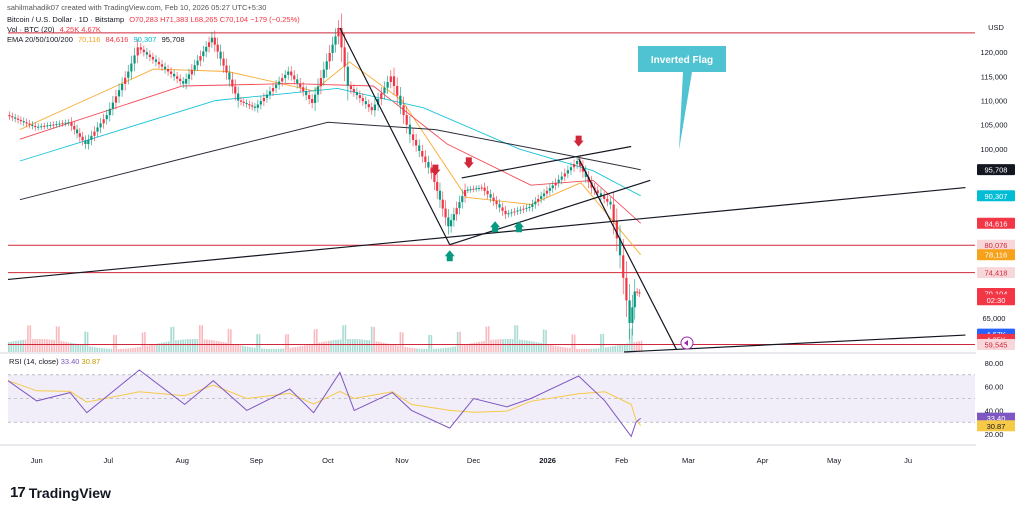  What do you see at coordinates (996, 223) in the screenshot?
I see `price-label-bg` at bounding box center [996, 223].